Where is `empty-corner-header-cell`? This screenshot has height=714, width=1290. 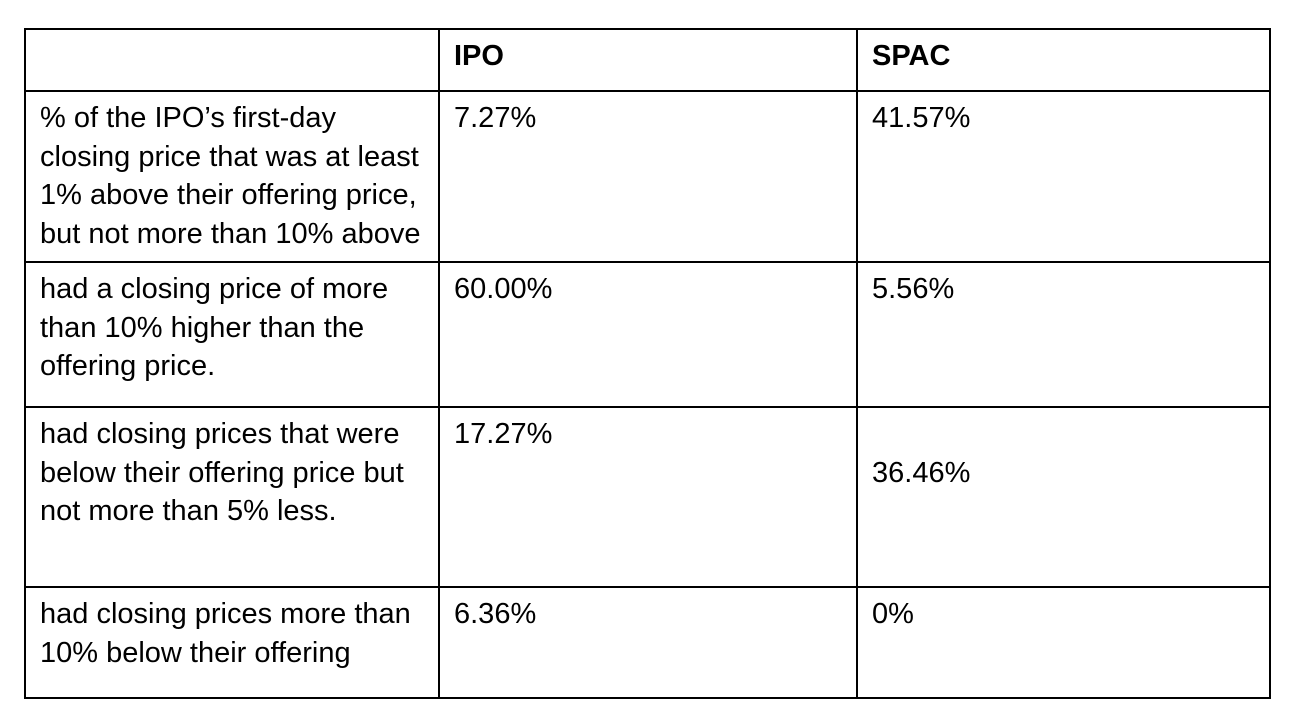 empty-corner-header-cell is located at coordinates (232, 60).